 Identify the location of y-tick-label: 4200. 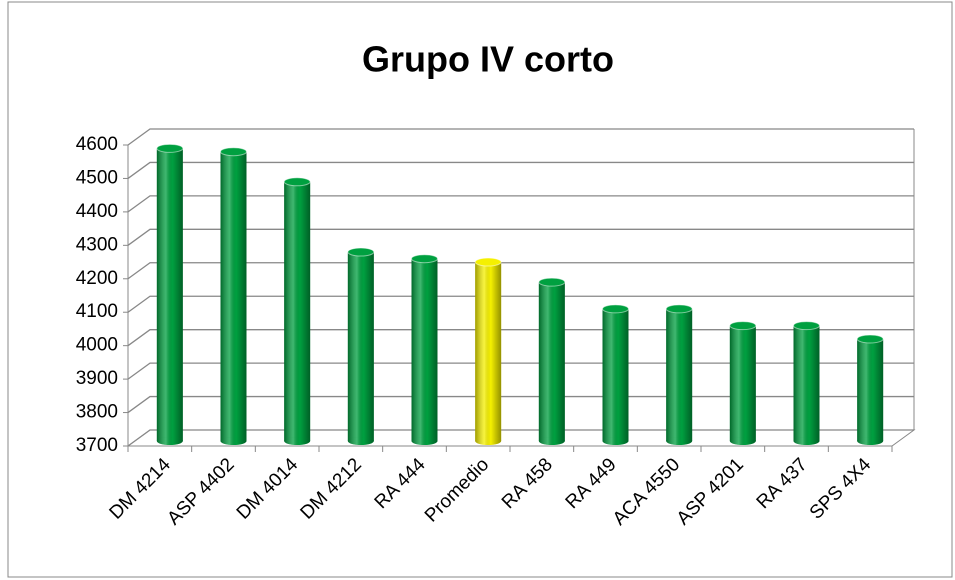
(97, 278).